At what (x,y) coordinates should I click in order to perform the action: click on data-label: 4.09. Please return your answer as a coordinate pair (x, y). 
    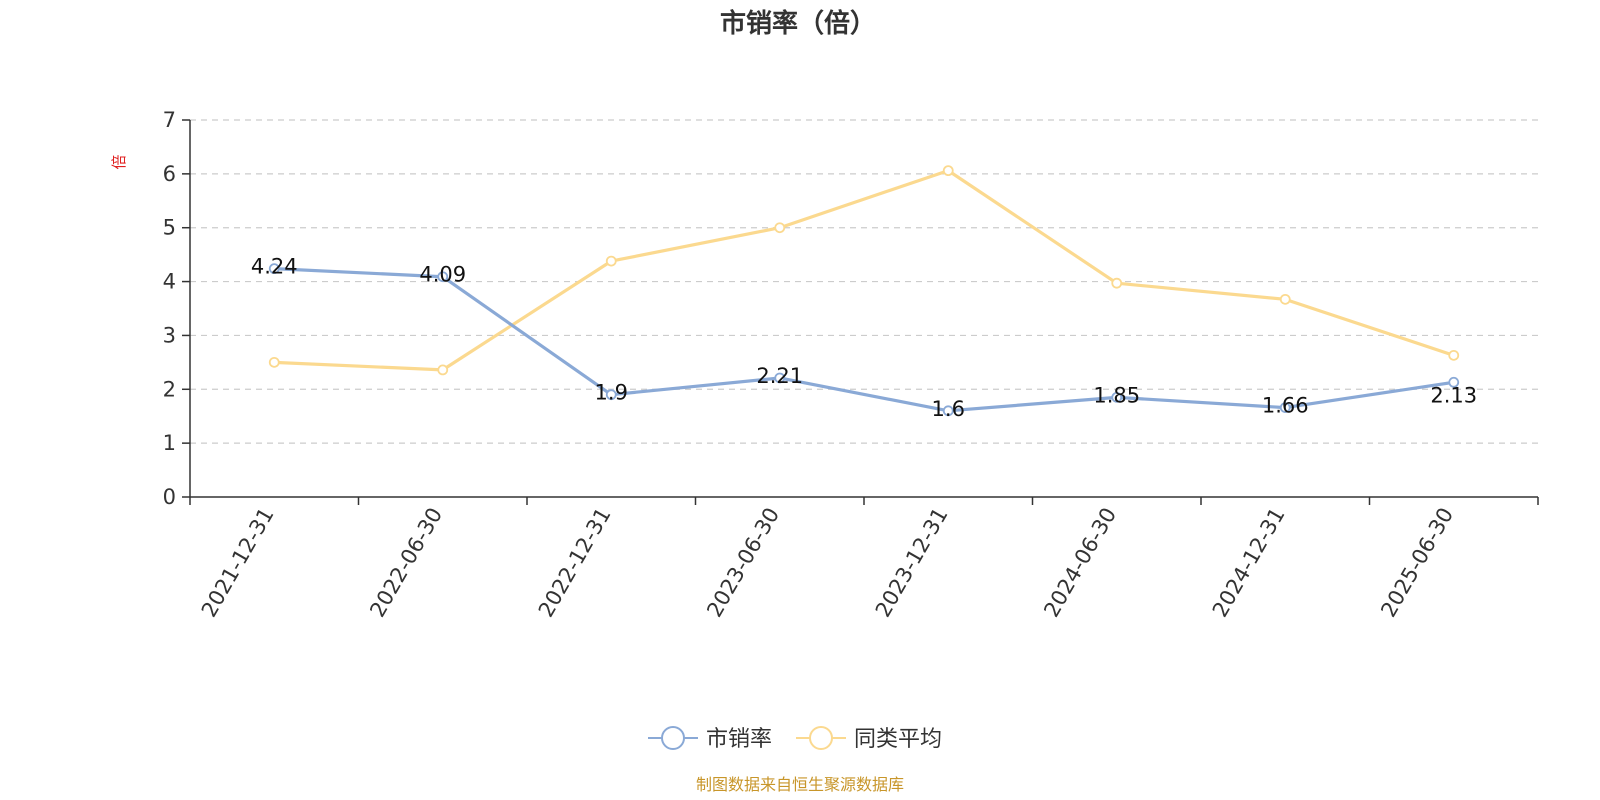
    Looking at the image, I should click on (442, 275).